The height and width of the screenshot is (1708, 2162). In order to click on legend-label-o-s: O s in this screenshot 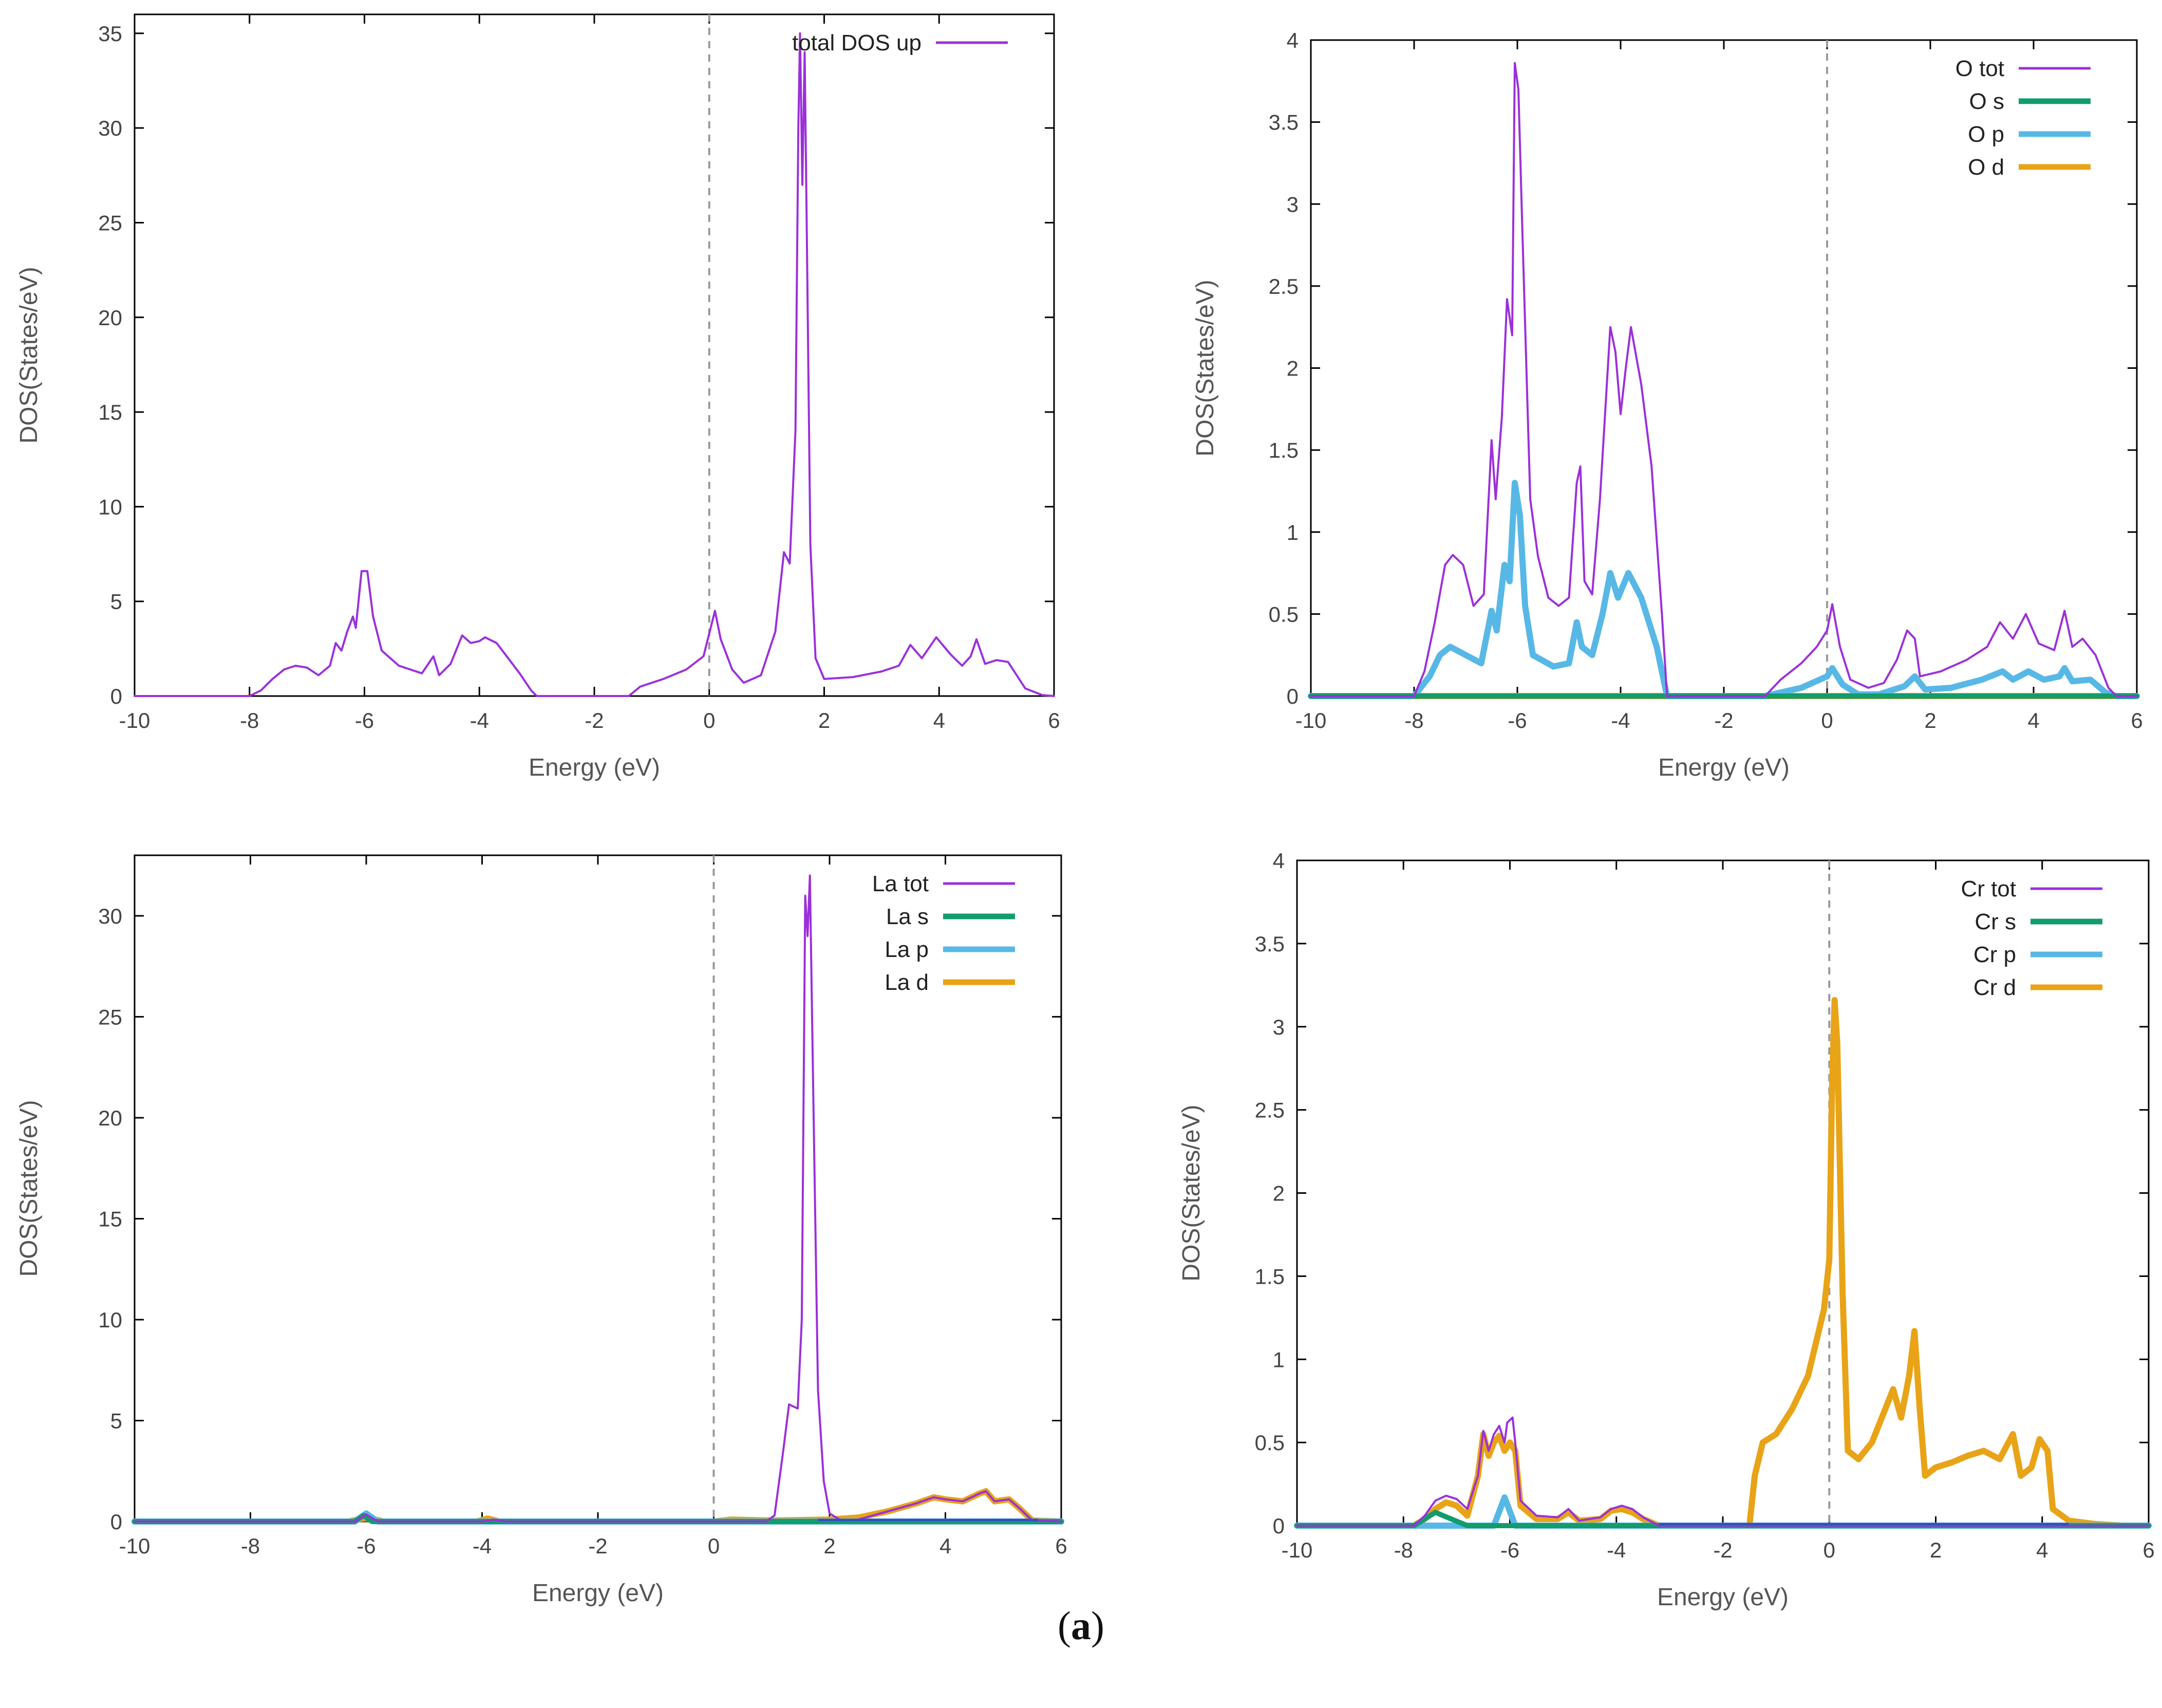, I will do `click(1987, 101)`.